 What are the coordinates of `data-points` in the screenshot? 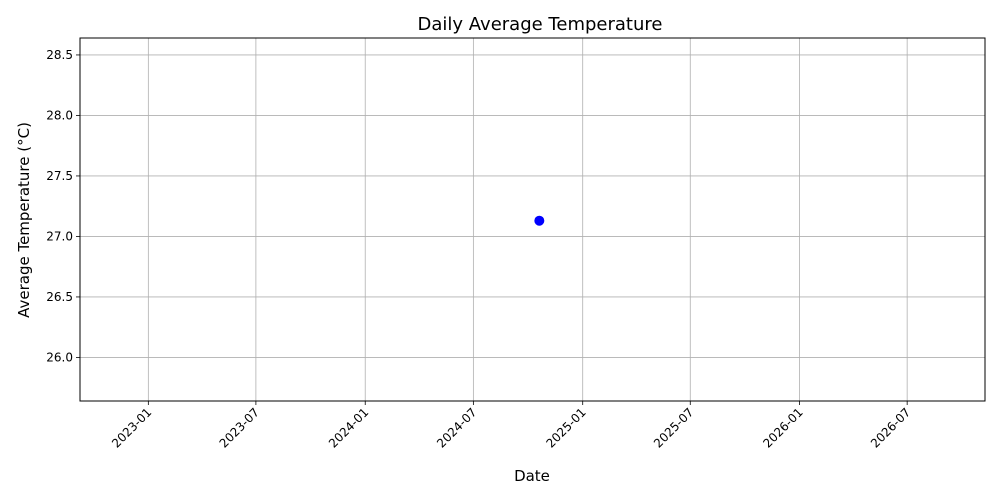 It's located at (539, 220).